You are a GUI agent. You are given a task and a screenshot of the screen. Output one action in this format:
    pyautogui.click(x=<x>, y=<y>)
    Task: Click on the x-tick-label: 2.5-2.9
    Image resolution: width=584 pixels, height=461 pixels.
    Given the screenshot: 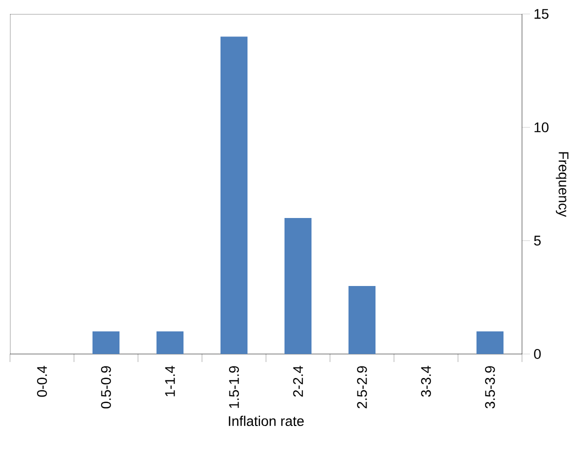 What is the action you would take?
    pyautogui.click(x=362, y=387)
    